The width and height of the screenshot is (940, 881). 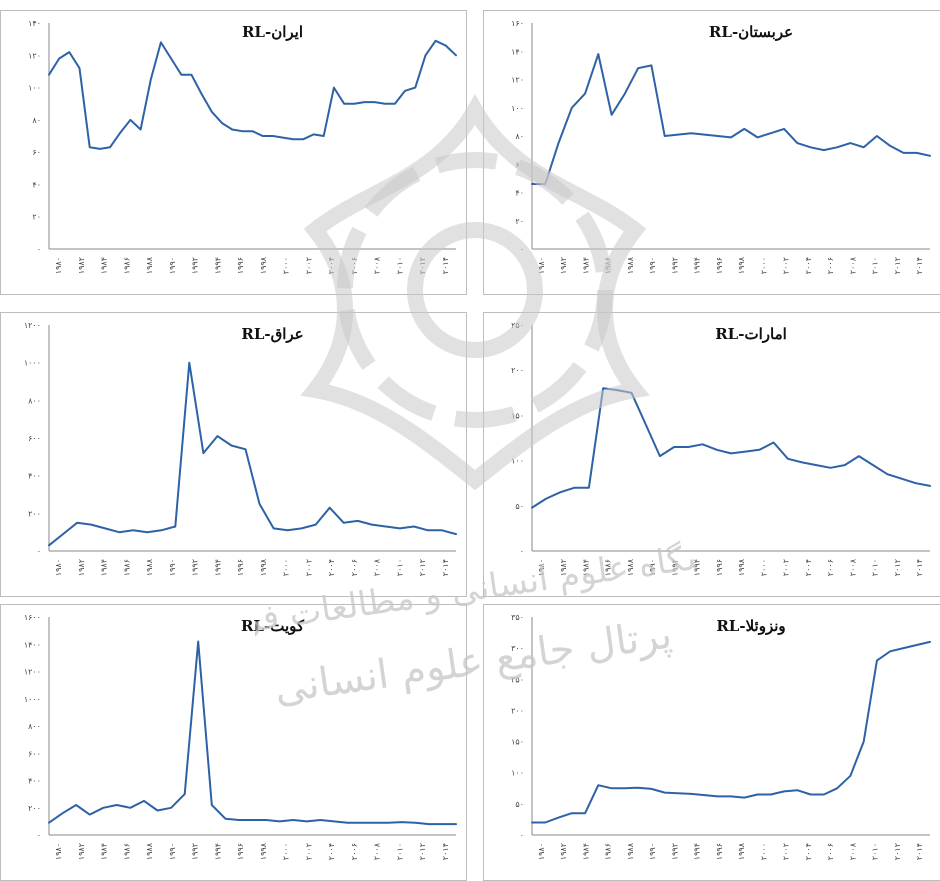 What do you see at coordinates (731, 119) in the screenshot?
I see `series-line-saudi-arabia` at bounding box center [731, 119].